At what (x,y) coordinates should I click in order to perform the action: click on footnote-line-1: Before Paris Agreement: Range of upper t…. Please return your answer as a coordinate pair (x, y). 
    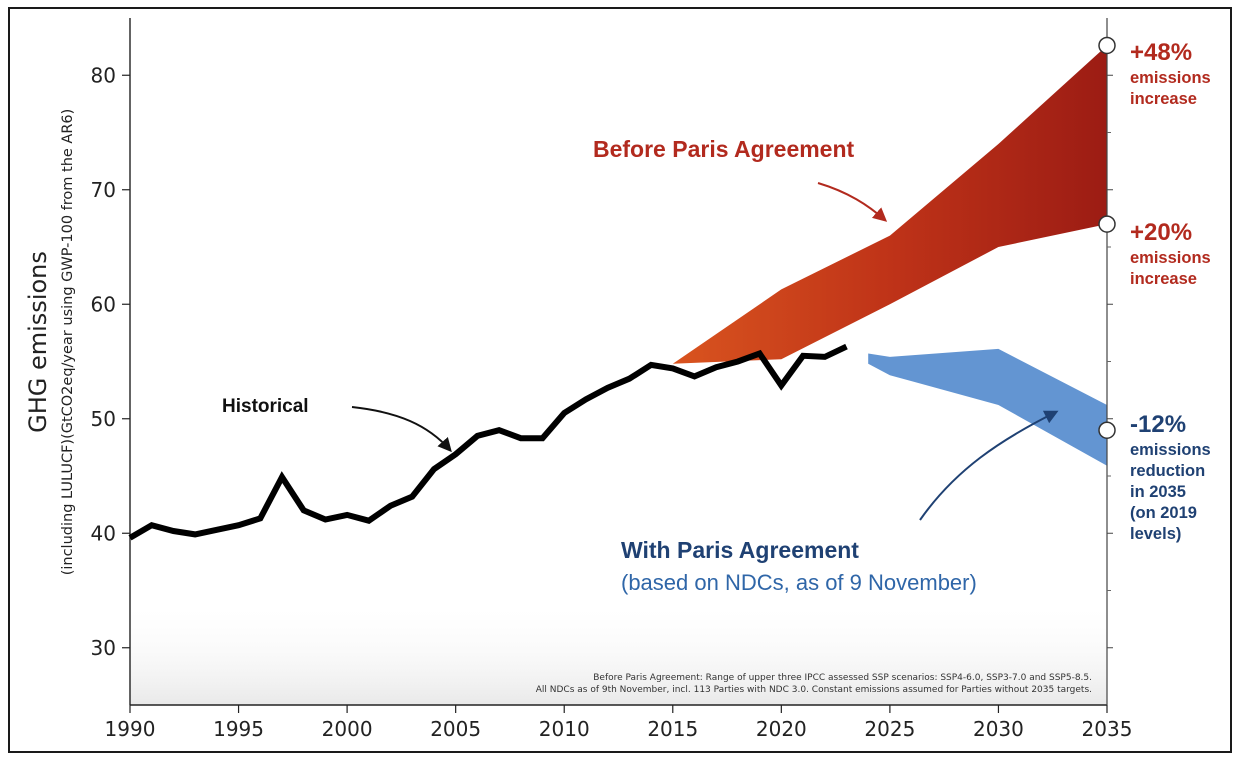
    Looking at the image, I should click on (842, 678).